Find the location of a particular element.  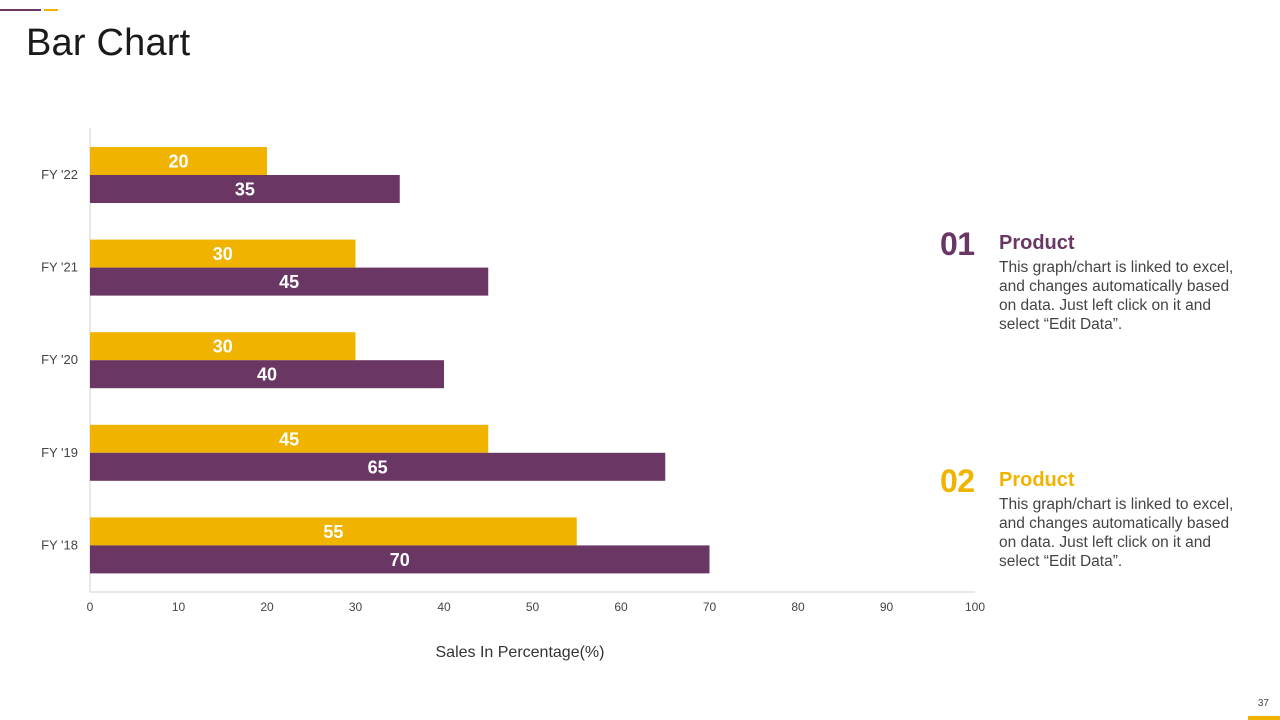

x-axis-tick-label: 100 is located at coordinates (975, 607).